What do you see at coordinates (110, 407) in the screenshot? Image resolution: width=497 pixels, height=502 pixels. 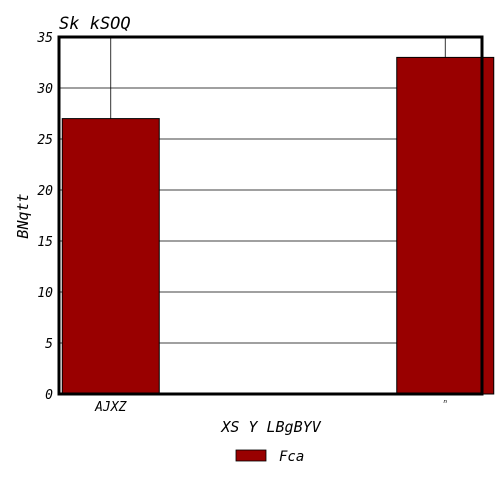 I see `x-tick-label: AJXZ` at bounding box center [110, 407].